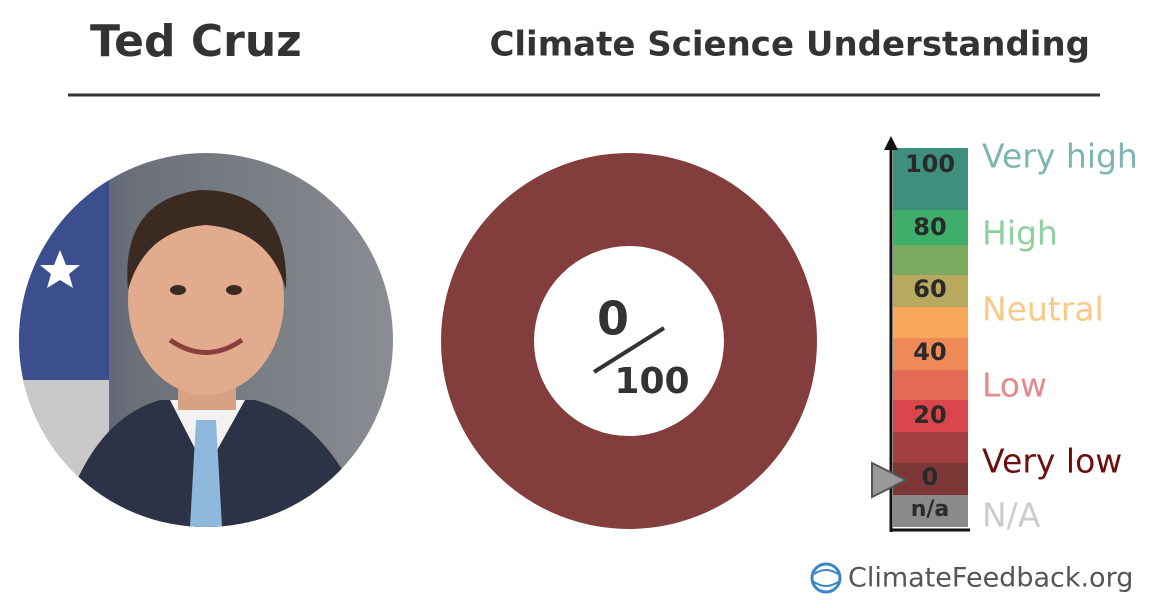 The width and height of the screenshot is (1158, 608). I want to click on scale-level-label: High, so click(1020, 233).